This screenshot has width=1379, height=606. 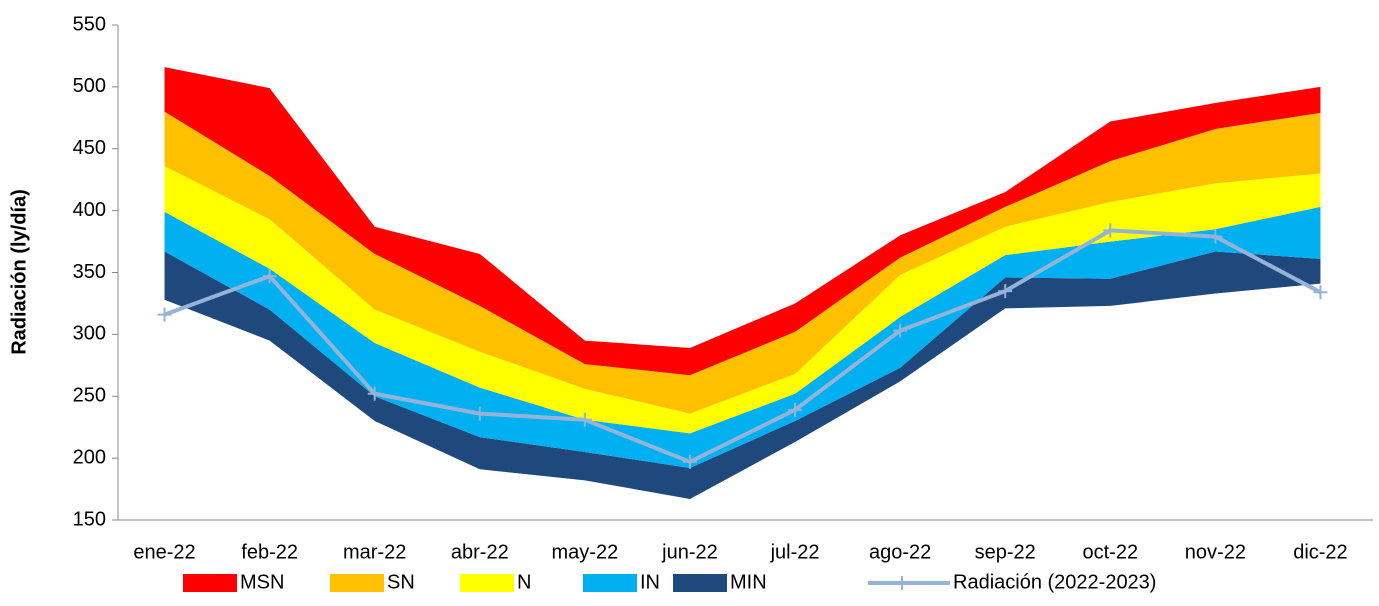 What do you see at coordinates (524, 582) in the screenshot?
I see `legend-label: N` at bounding box center [524, 582].